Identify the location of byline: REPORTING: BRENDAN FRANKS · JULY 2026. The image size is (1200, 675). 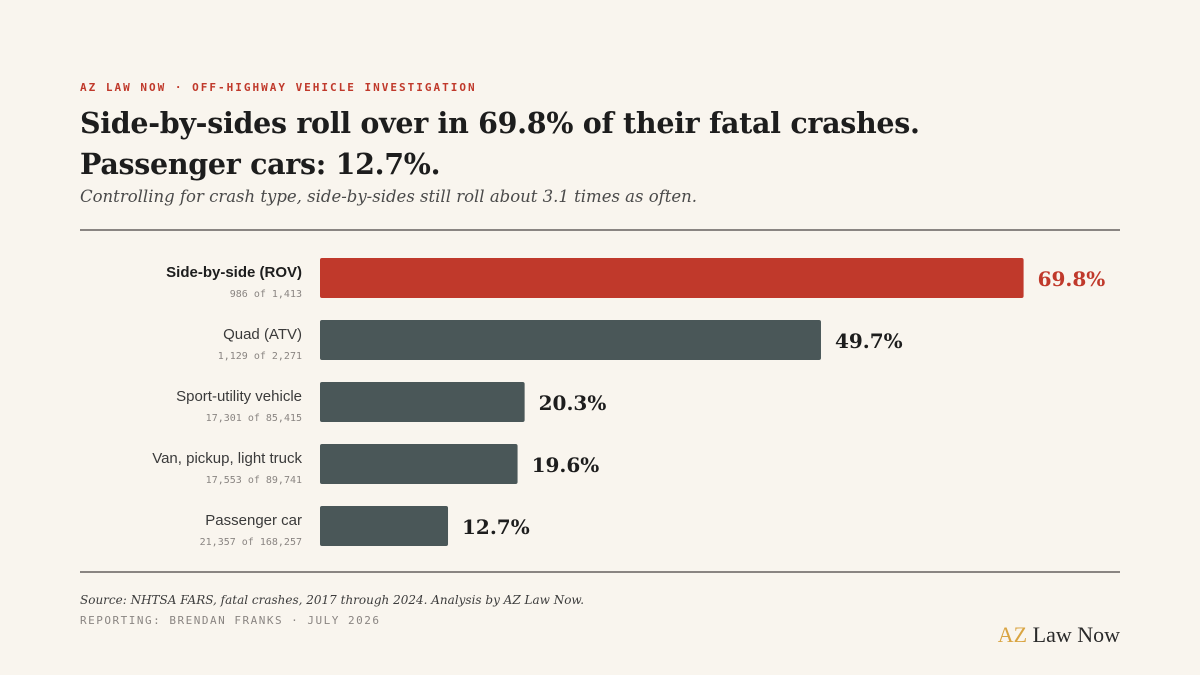
(230, 620).